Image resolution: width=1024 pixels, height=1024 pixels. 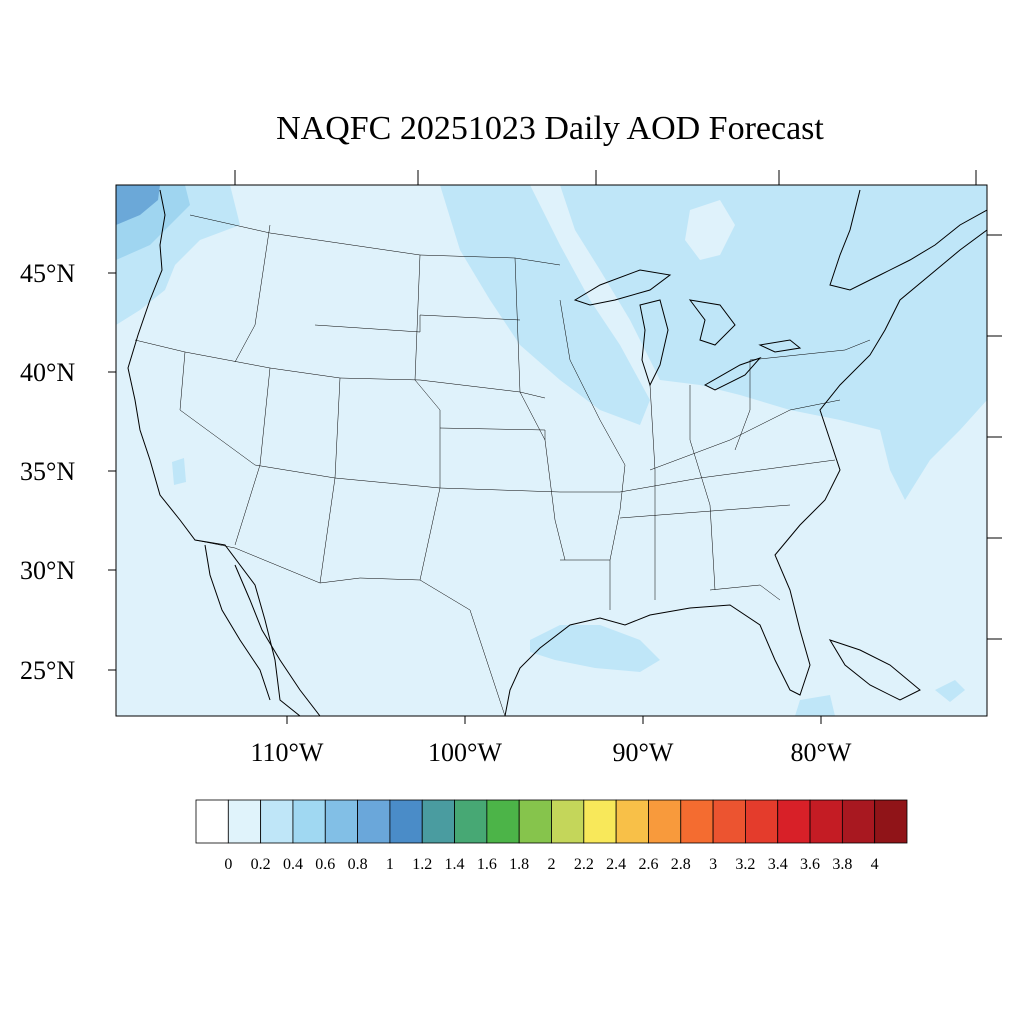 I want to click on colorbar-label: 2.4, so click(x=616, y=864).